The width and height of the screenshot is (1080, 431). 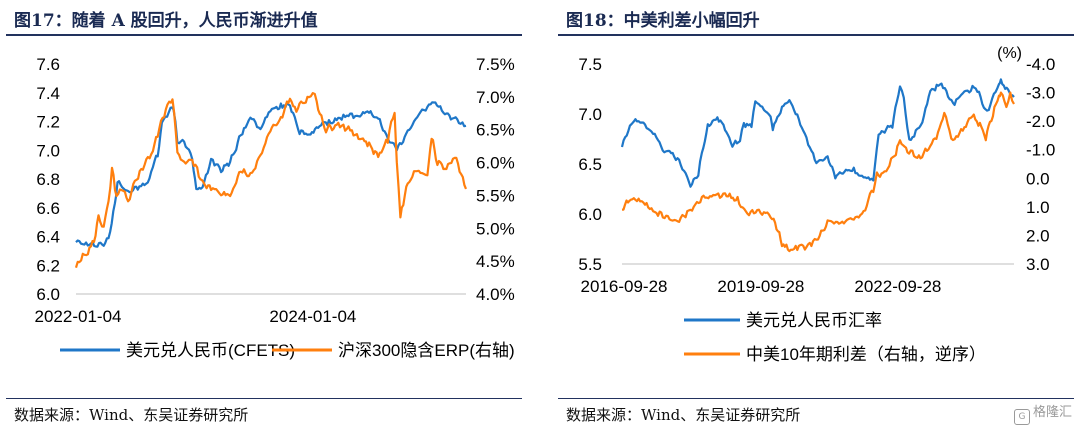 I want to click on chart-title: 图17：随着 A 股回升，人民币渐进升值, so click(x=166, y=21).